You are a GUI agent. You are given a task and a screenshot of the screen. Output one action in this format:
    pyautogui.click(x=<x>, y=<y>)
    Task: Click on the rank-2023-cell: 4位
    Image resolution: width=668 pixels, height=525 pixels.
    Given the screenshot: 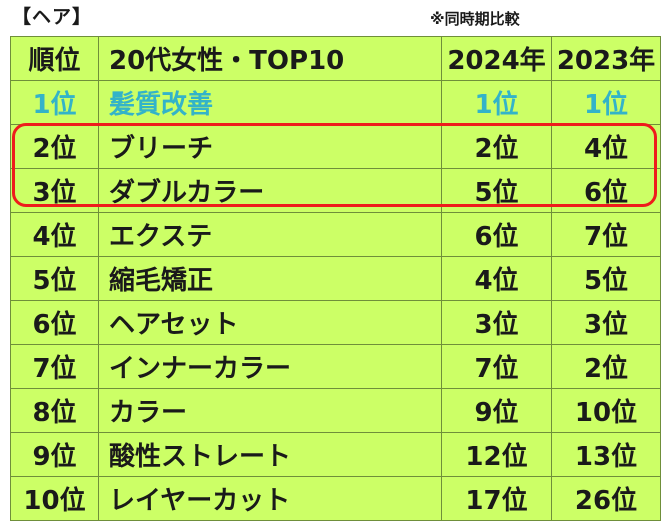 What is the action you would take?
    pyautogui.click(x=606, y=146)
    